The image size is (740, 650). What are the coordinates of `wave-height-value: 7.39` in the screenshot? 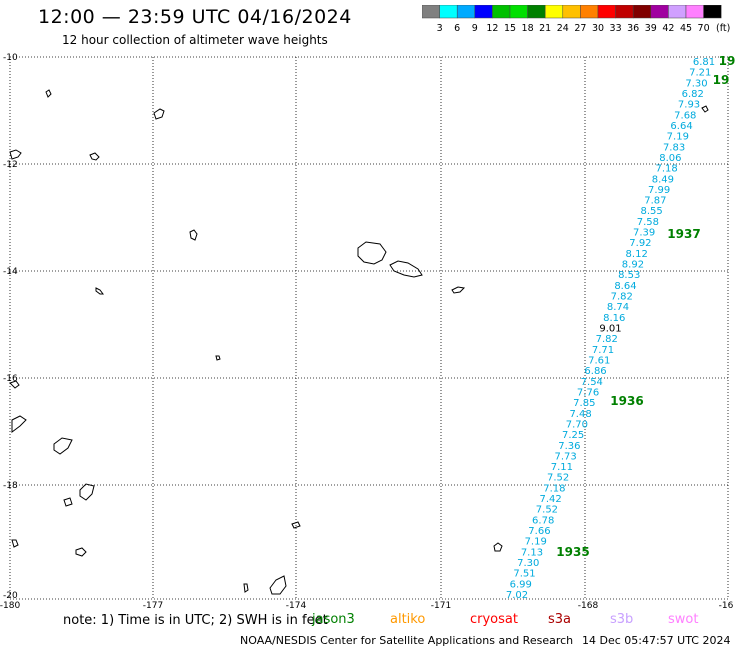 It's located at (644, 233).